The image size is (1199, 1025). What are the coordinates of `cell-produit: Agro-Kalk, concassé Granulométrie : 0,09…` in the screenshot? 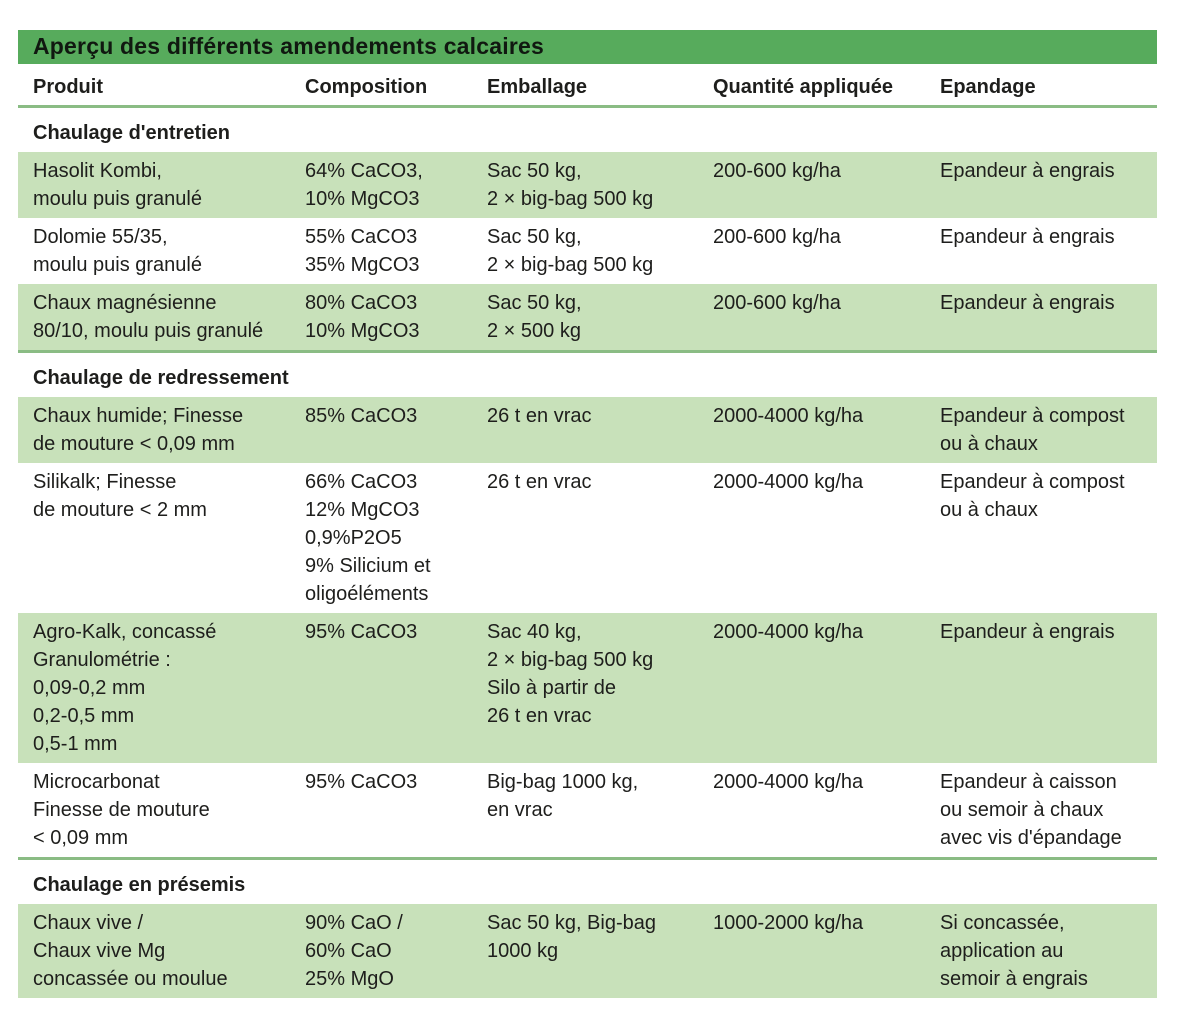 It's located at (125, 688).